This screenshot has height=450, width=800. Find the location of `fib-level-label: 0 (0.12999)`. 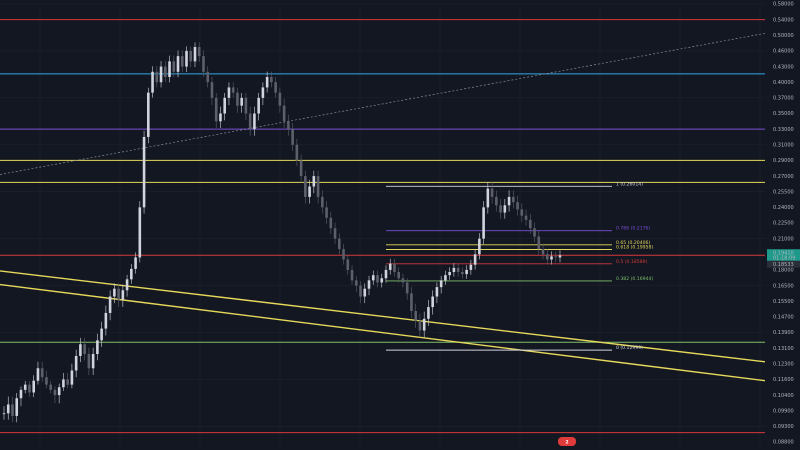

fib-level-label: 0 (0.12999) is located at coordinates (629, 348).